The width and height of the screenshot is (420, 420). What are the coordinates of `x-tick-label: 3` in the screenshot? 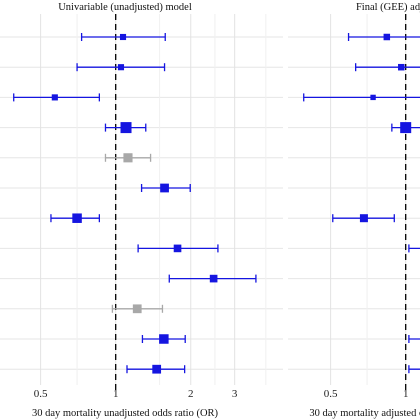 It's located at (235, 394).